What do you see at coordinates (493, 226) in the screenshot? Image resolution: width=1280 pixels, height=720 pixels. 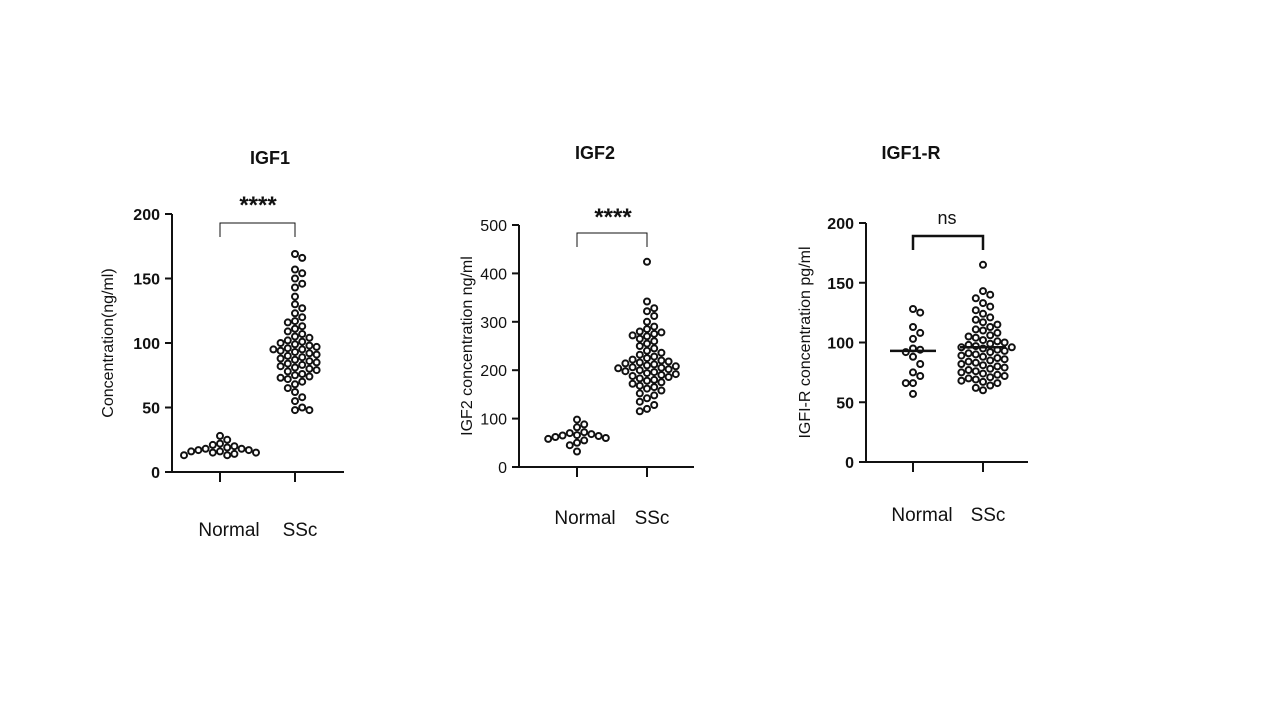 I see `y-tick-label: 500` at bounding box center [493, 226].